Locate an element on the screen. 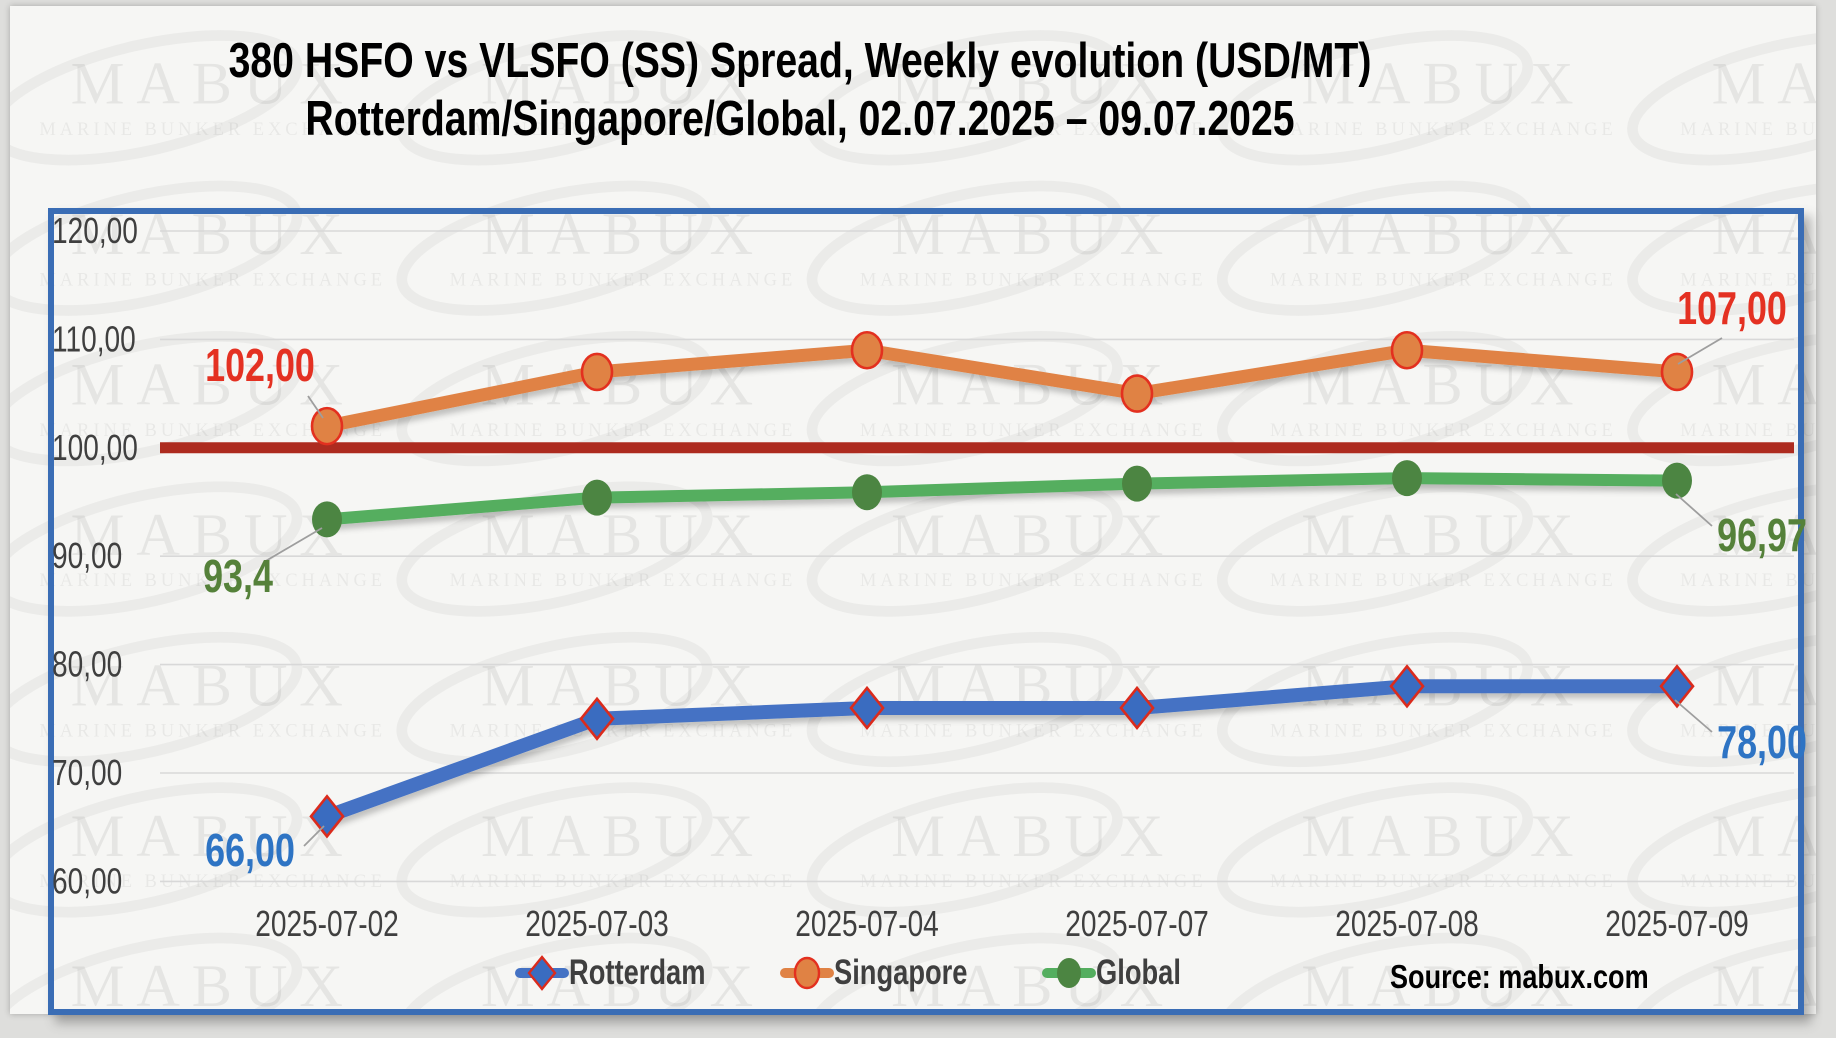  legend-label-singapore: Singapore is located at coordinates (901, 972).